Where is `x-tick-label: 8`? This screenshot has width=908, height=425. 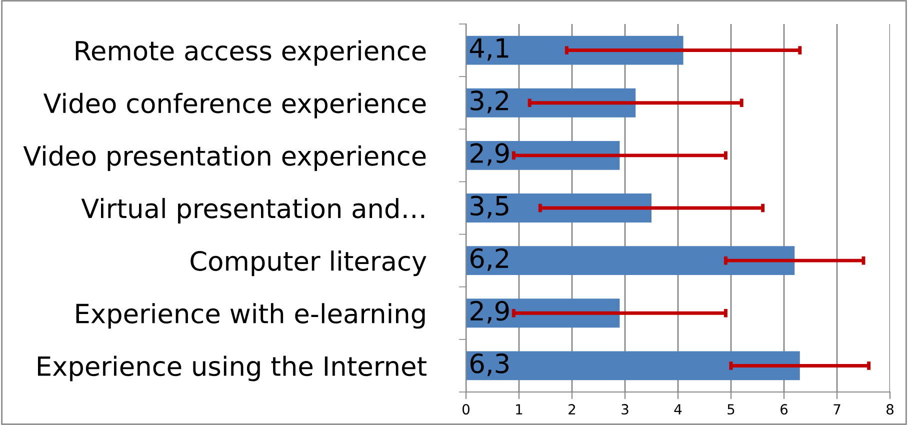
x-tick-label: 8 is located at coordinates (890, 409).